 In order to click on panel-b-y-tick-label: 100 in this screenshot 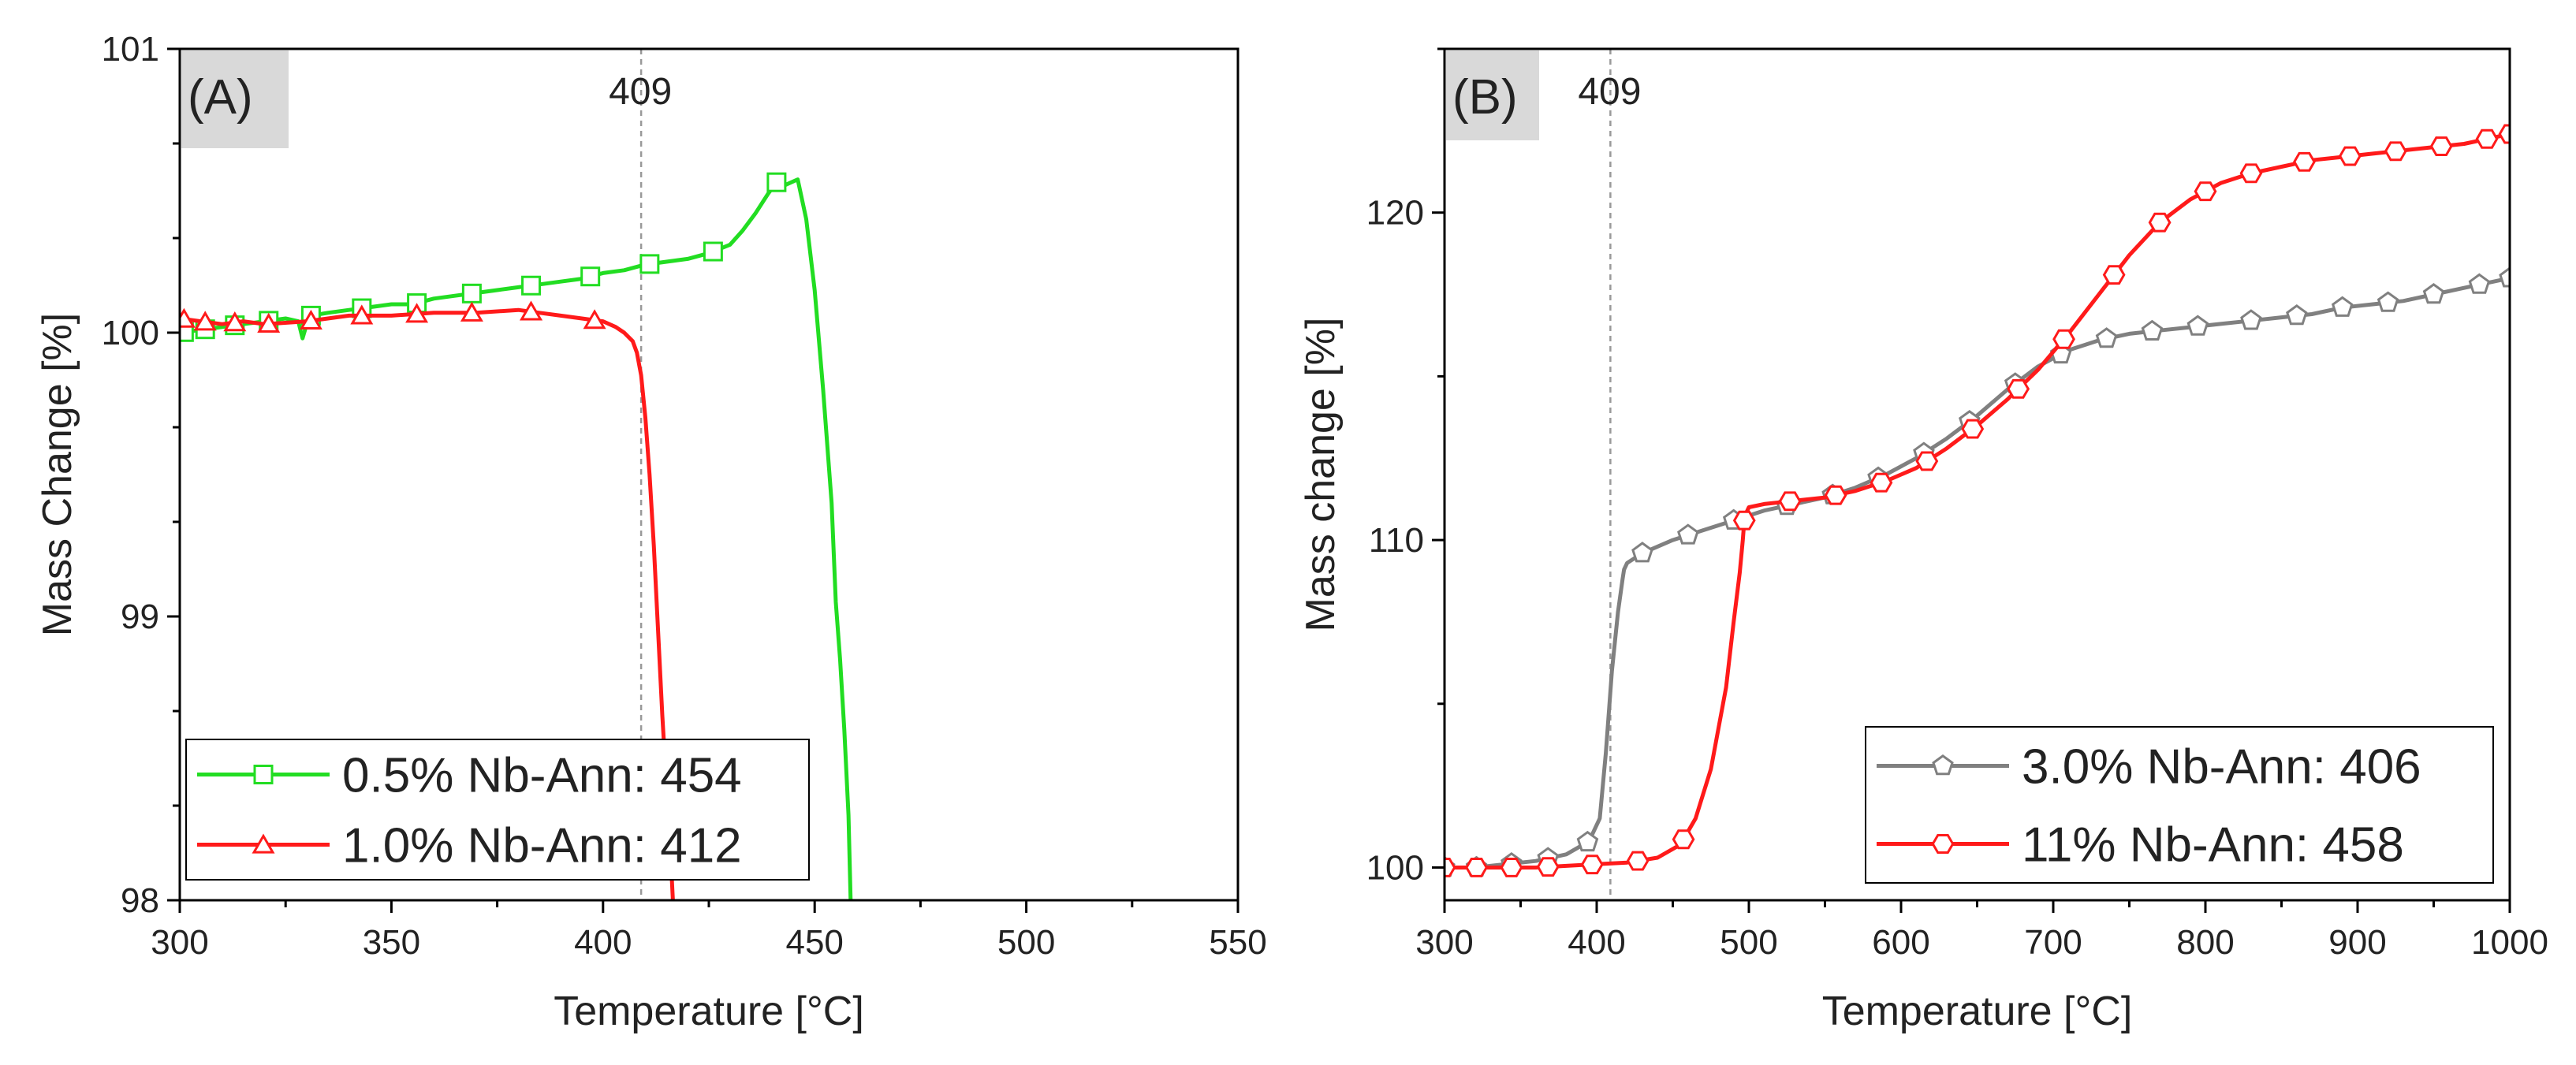, I will do `click(1395, 868)`.